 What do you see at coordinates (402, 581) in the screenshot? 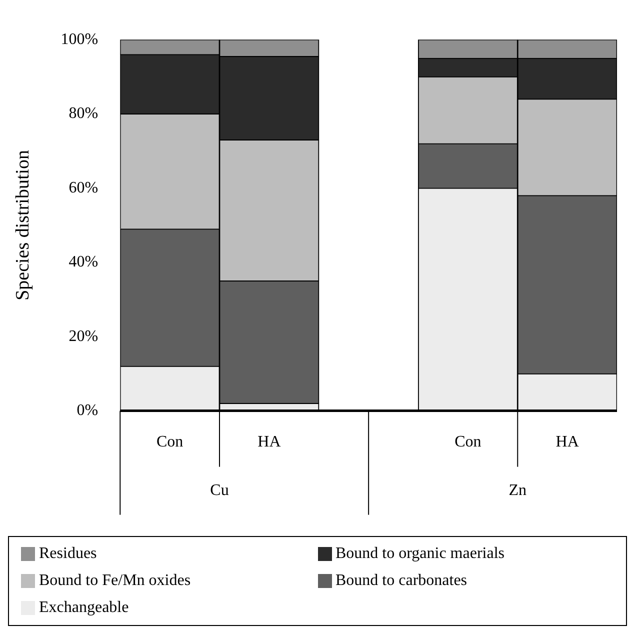
I see `legend-label: Bound to carbonates` at bounding box center [402, 581].